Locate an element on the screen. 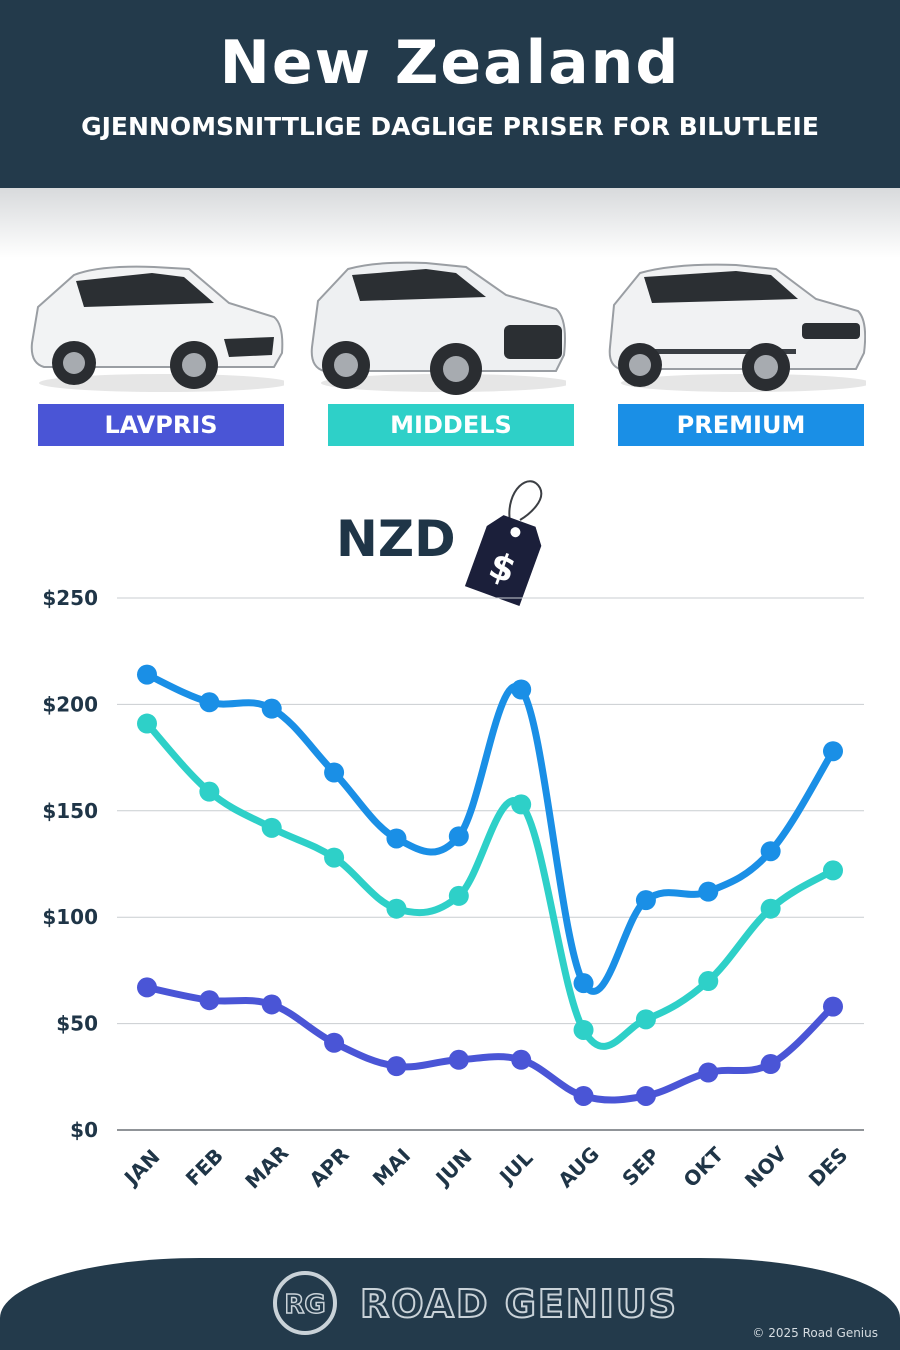 The image size is (900, 1350). footer-banner is located at coordinates (450, 1304).